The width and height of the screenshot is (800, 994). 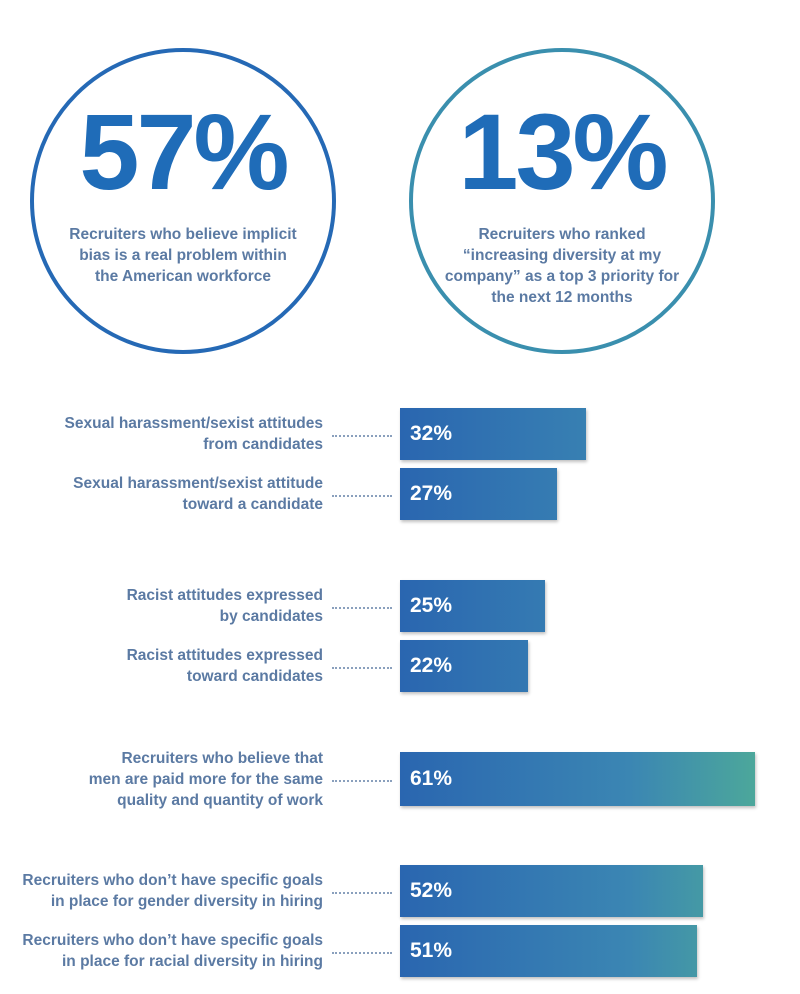 What do you see at coordinates (254, 676) in the screenshot?
I see `bar-category-label-line: toward candidates` at bounding box center [254, 676].